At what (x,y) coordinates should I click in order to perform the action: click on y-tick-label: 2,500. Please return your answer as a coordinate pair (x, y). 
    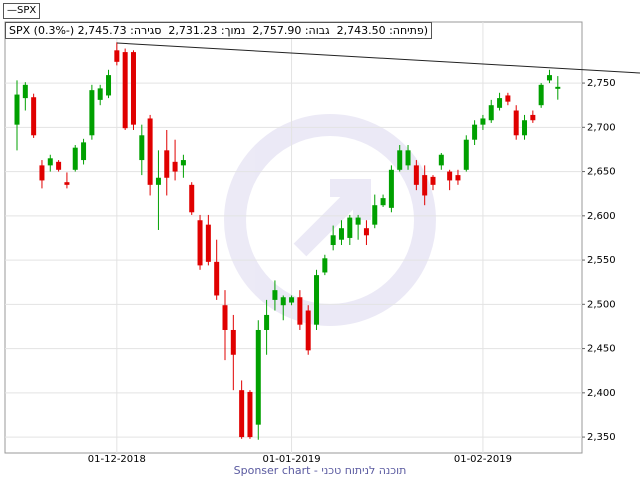
    Looking at the image, I should click on (601, 304).